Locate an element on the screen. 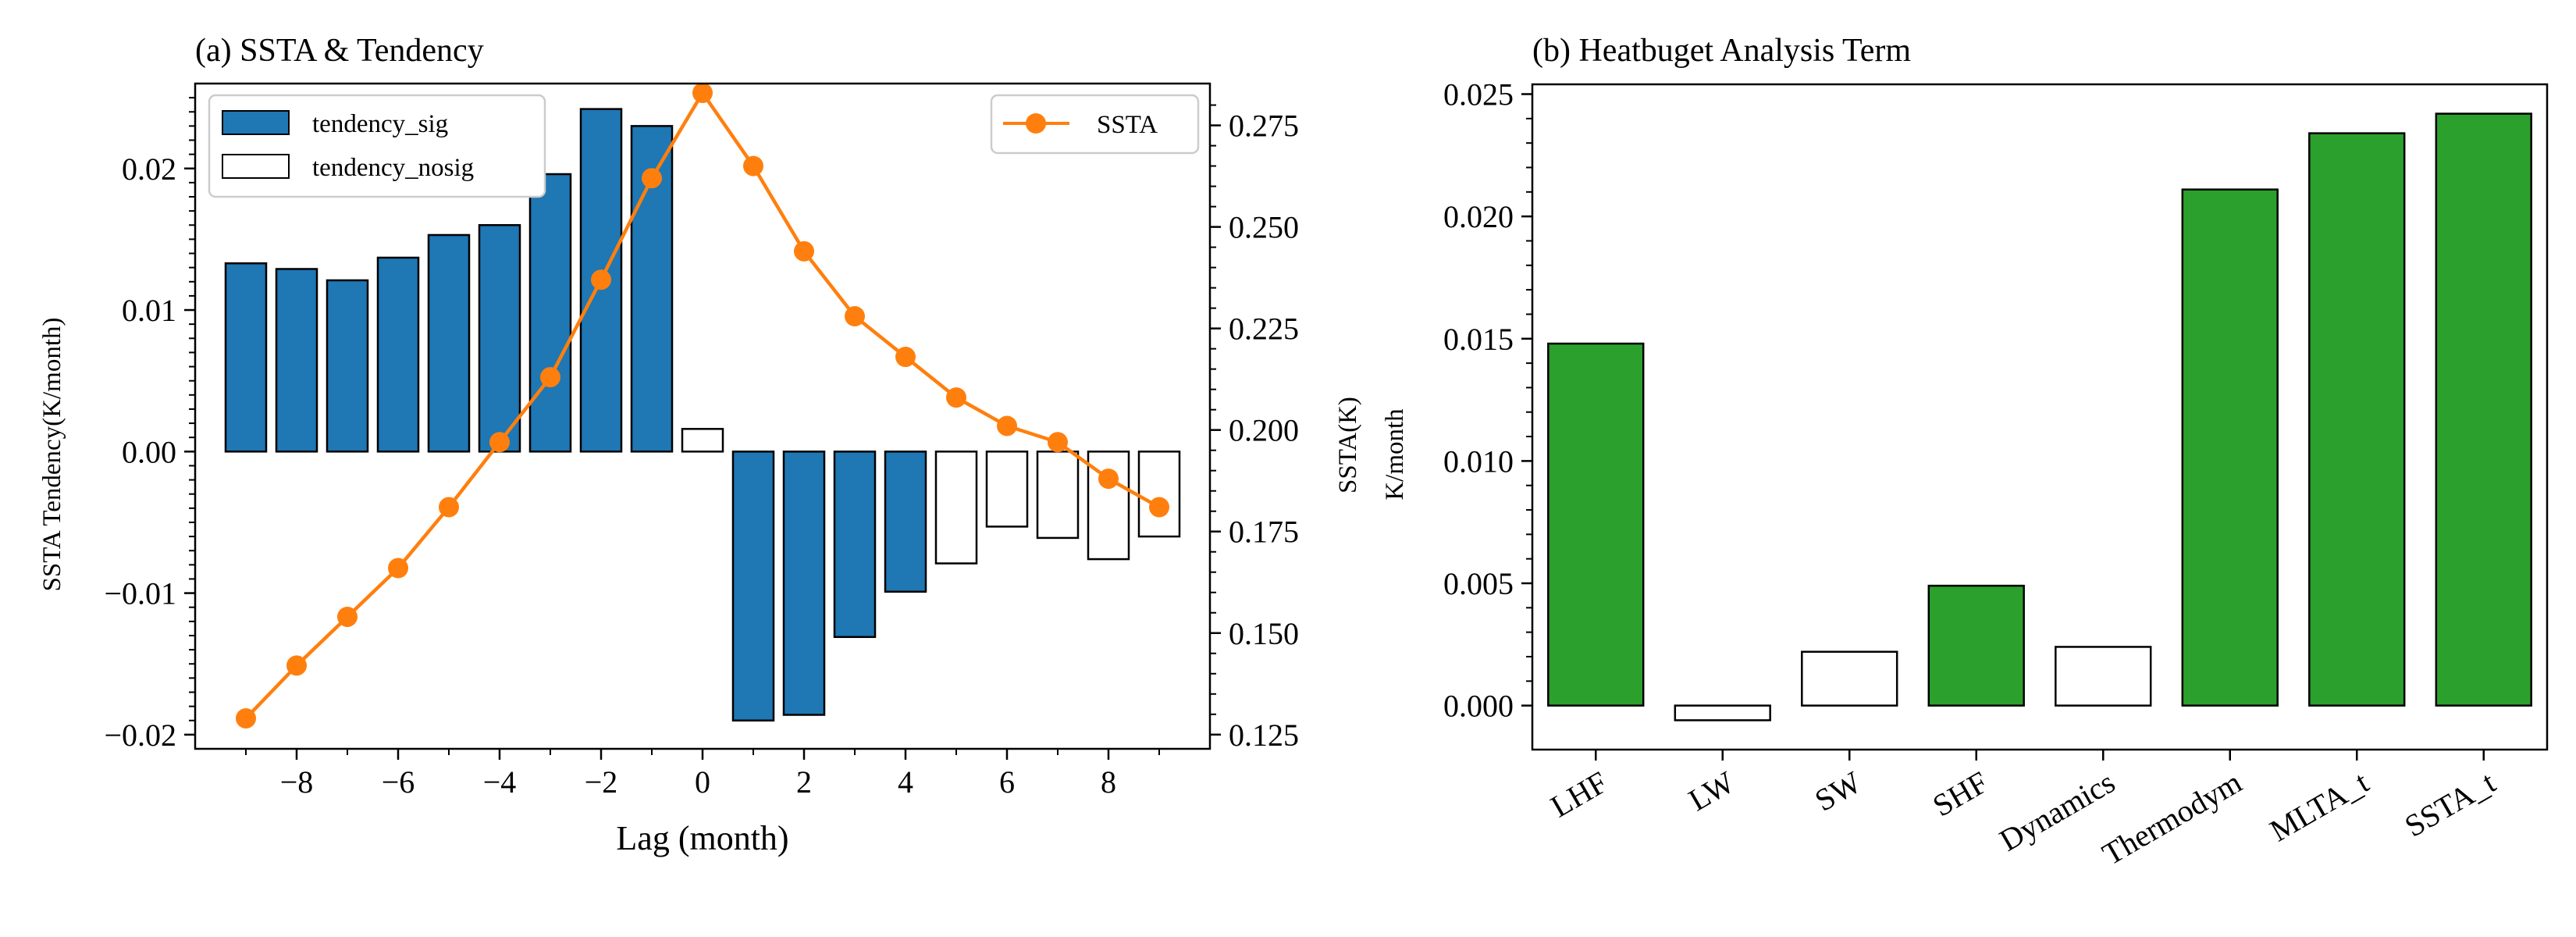 The width and height of the screenshot is (2576, 937). y-tick-label: −0.01 is located at coordinates (140, 593).